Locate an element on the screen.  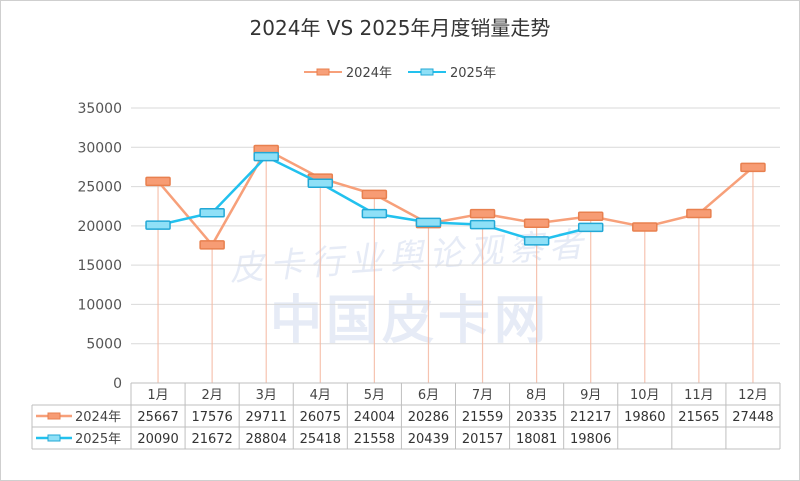
y-tick-label: 25000 is located at coordinates (99, 188).